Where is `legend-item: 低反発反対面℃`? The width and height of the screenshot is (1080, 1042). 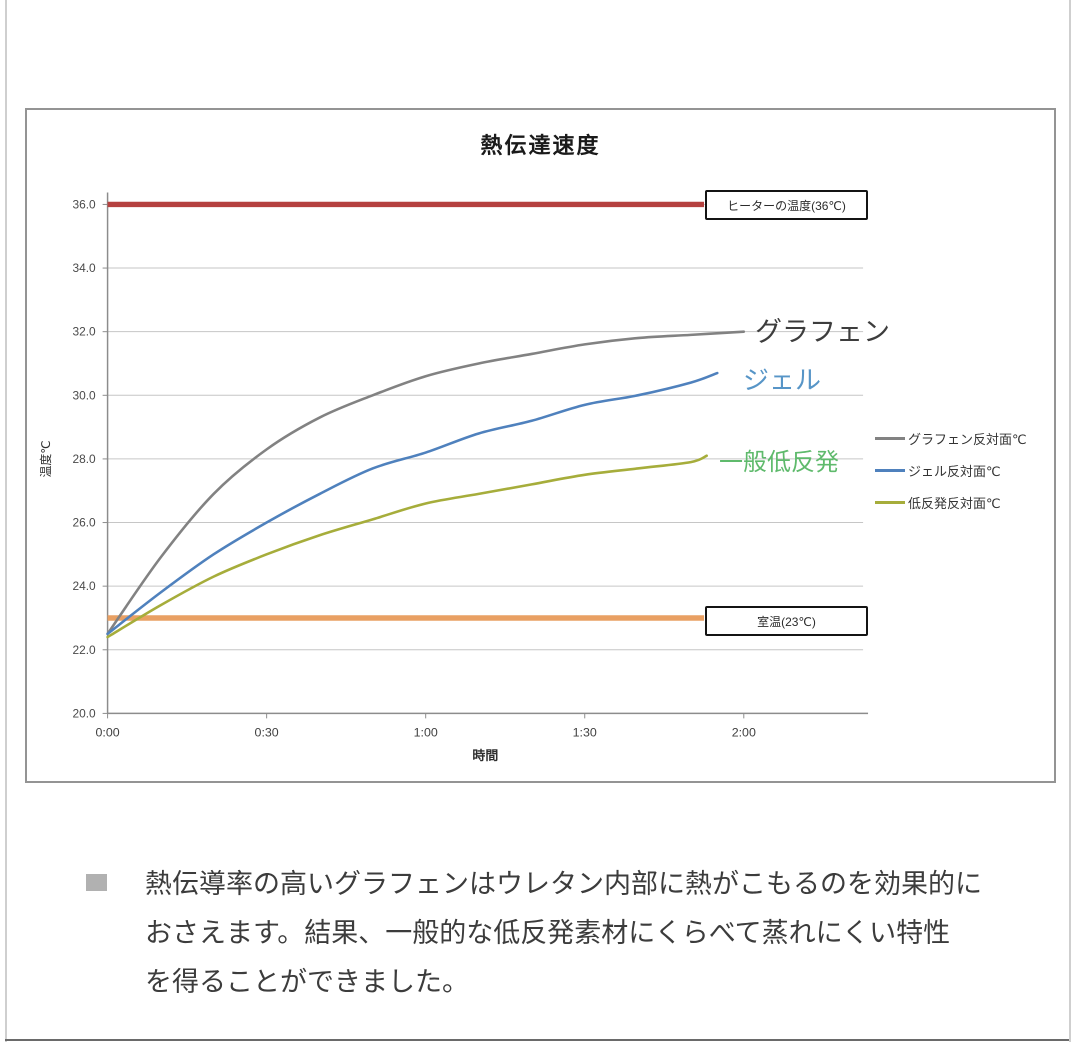
legend-item: 低反発反対面℃ is located at coordinates (951, 502).